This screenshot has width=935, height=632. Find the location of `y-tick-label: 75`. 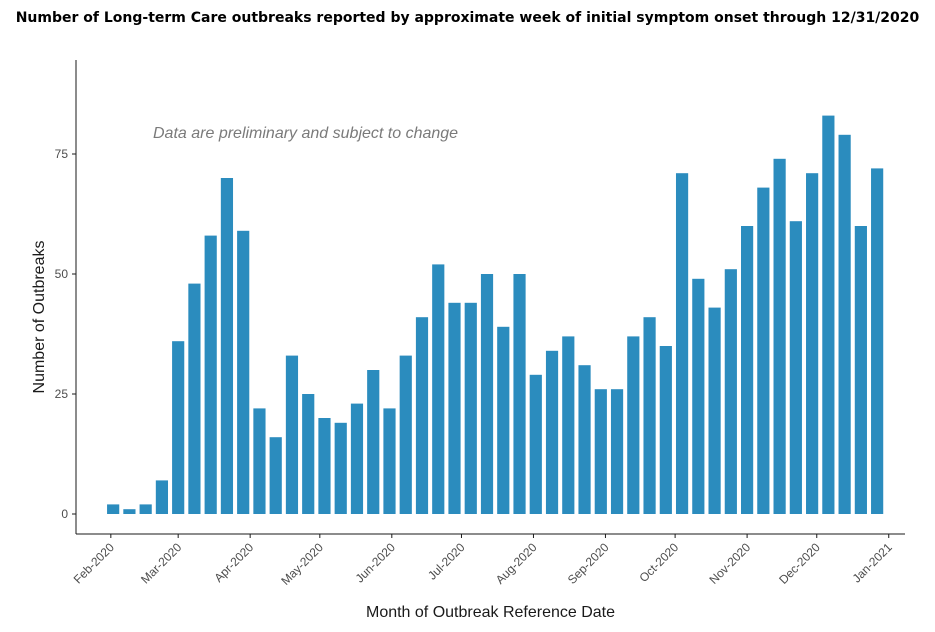

y-tick-label: 75 is located at coordinates (62, 154).